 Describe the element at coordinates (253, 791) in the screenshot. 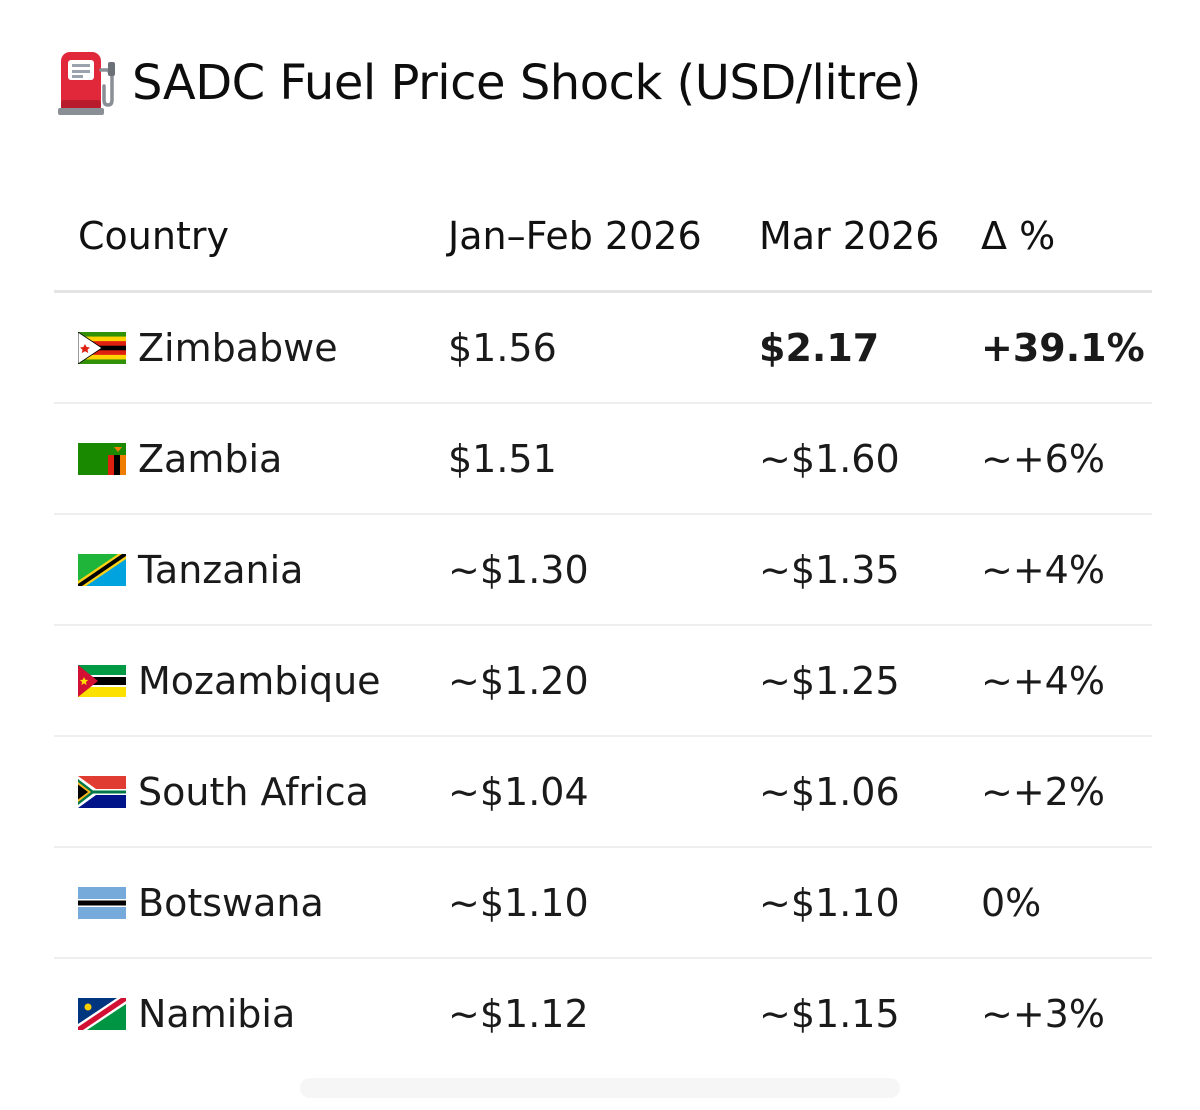

I see `country-name: South Africa` at that location.